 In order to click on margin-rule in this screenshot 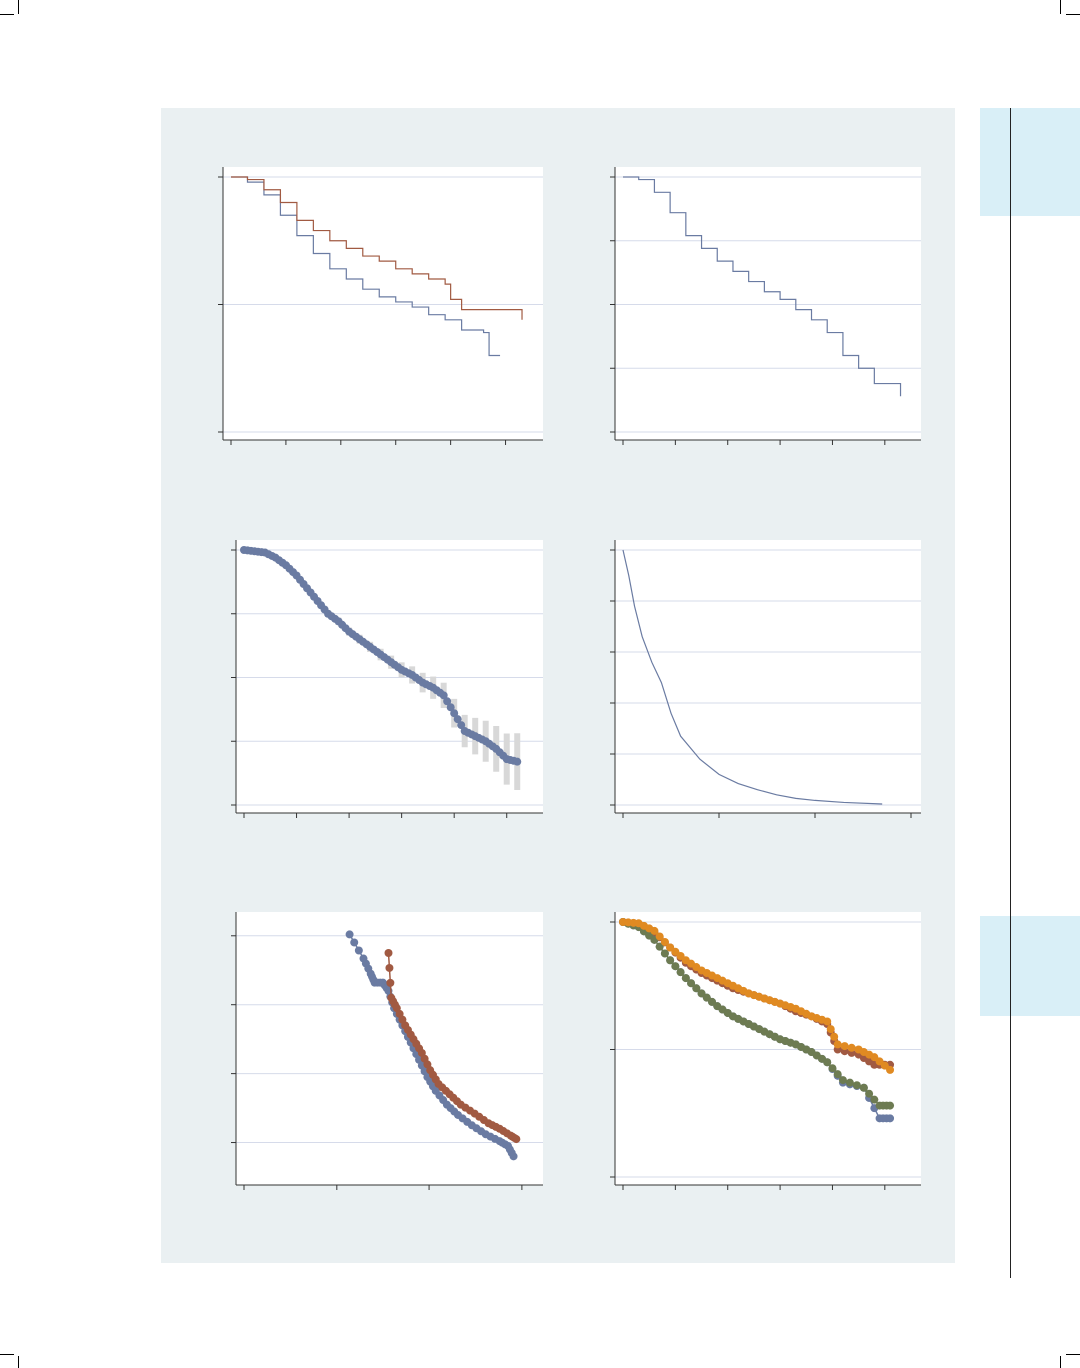, I will do `click(1010, 693)`.